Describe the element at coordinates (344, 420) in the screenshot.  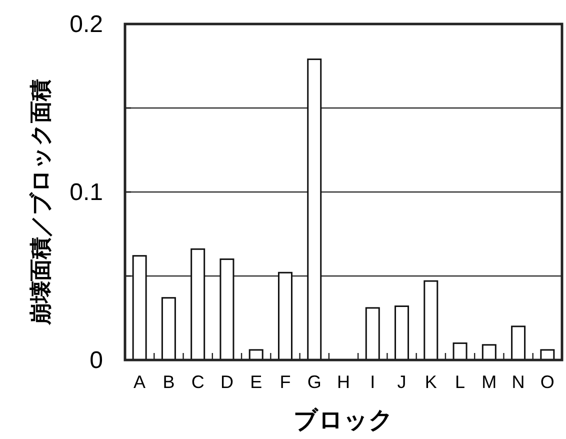
I see `x-axis-title: ブロック` at that location.